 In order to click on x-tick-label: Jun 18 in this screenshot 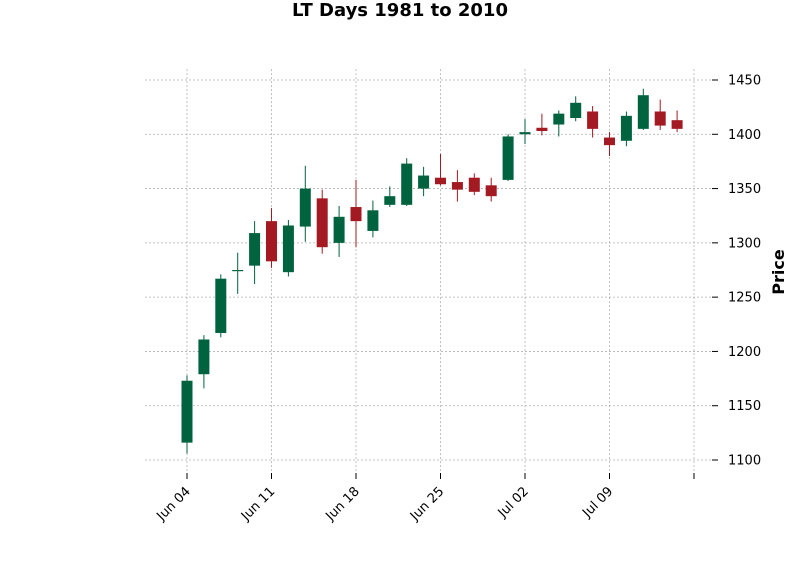, I will do `click(343, 504)`.